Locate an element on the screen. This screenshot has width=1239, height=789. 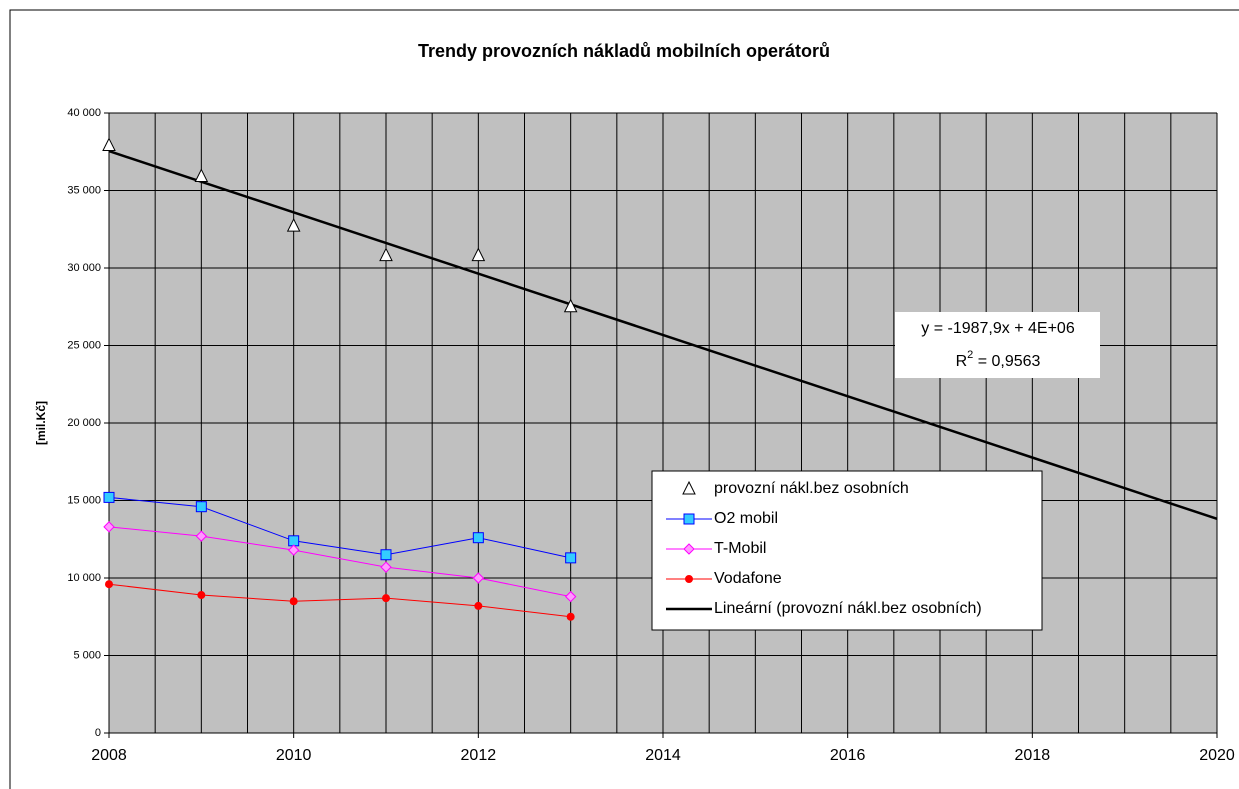
y-tick-label: 20 000 is located at coordinates (84, 423).